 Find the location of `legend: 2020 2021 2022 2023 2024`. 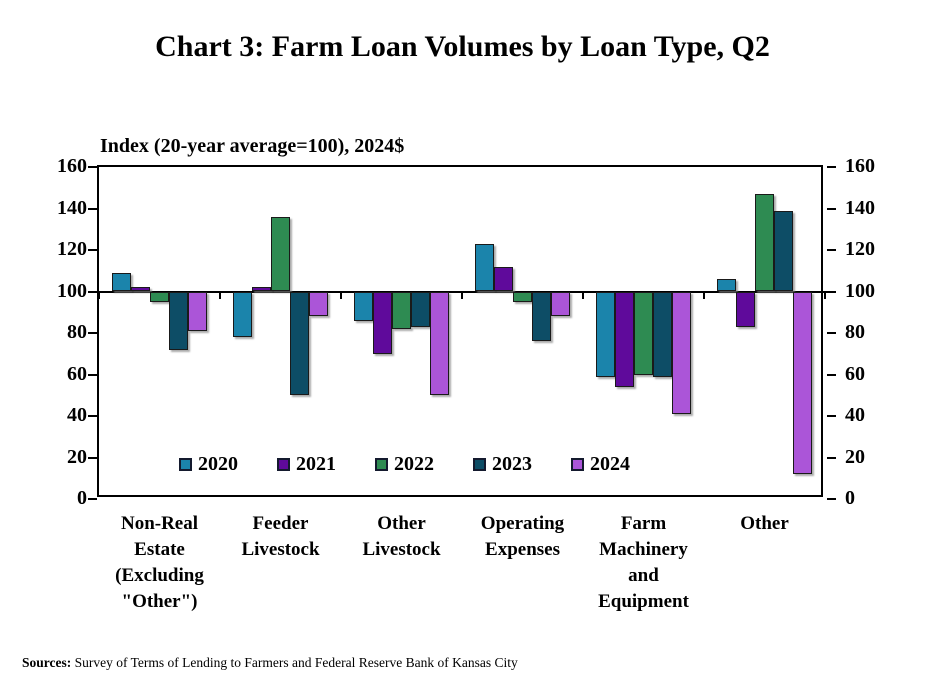

legend: 2020 2021 2022 2023 2024 is located at coordinates (404, 464).